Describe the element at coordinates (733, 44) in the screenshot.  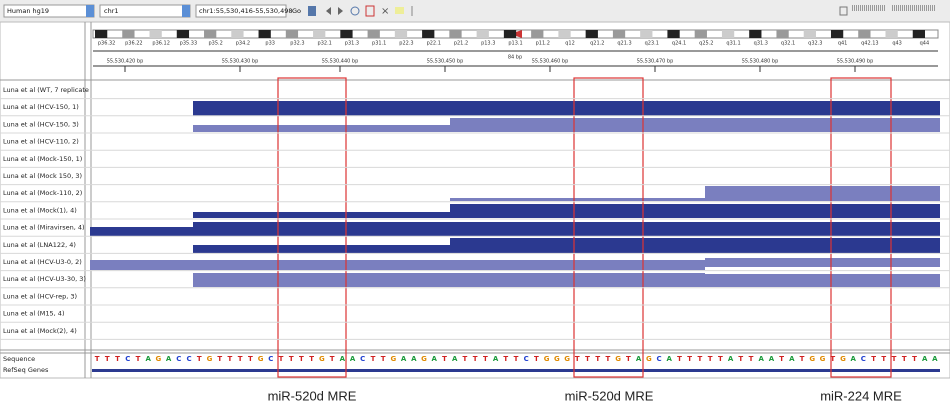
I see `band-label: q31.1` at that location.